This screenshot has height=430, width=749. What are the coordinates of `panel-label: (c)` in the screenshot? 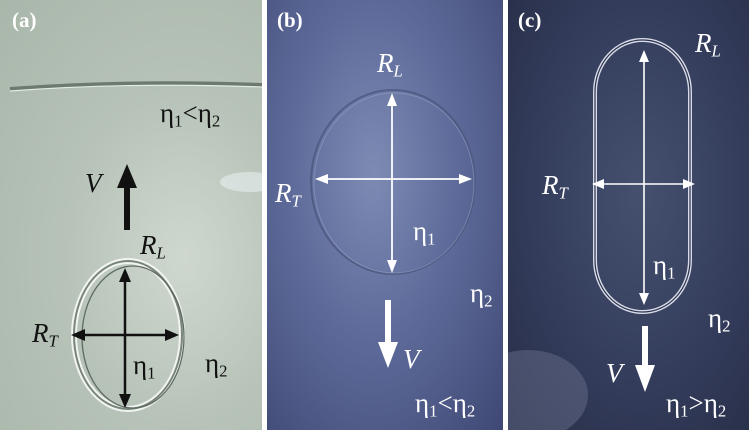 It's located at (530, 20).